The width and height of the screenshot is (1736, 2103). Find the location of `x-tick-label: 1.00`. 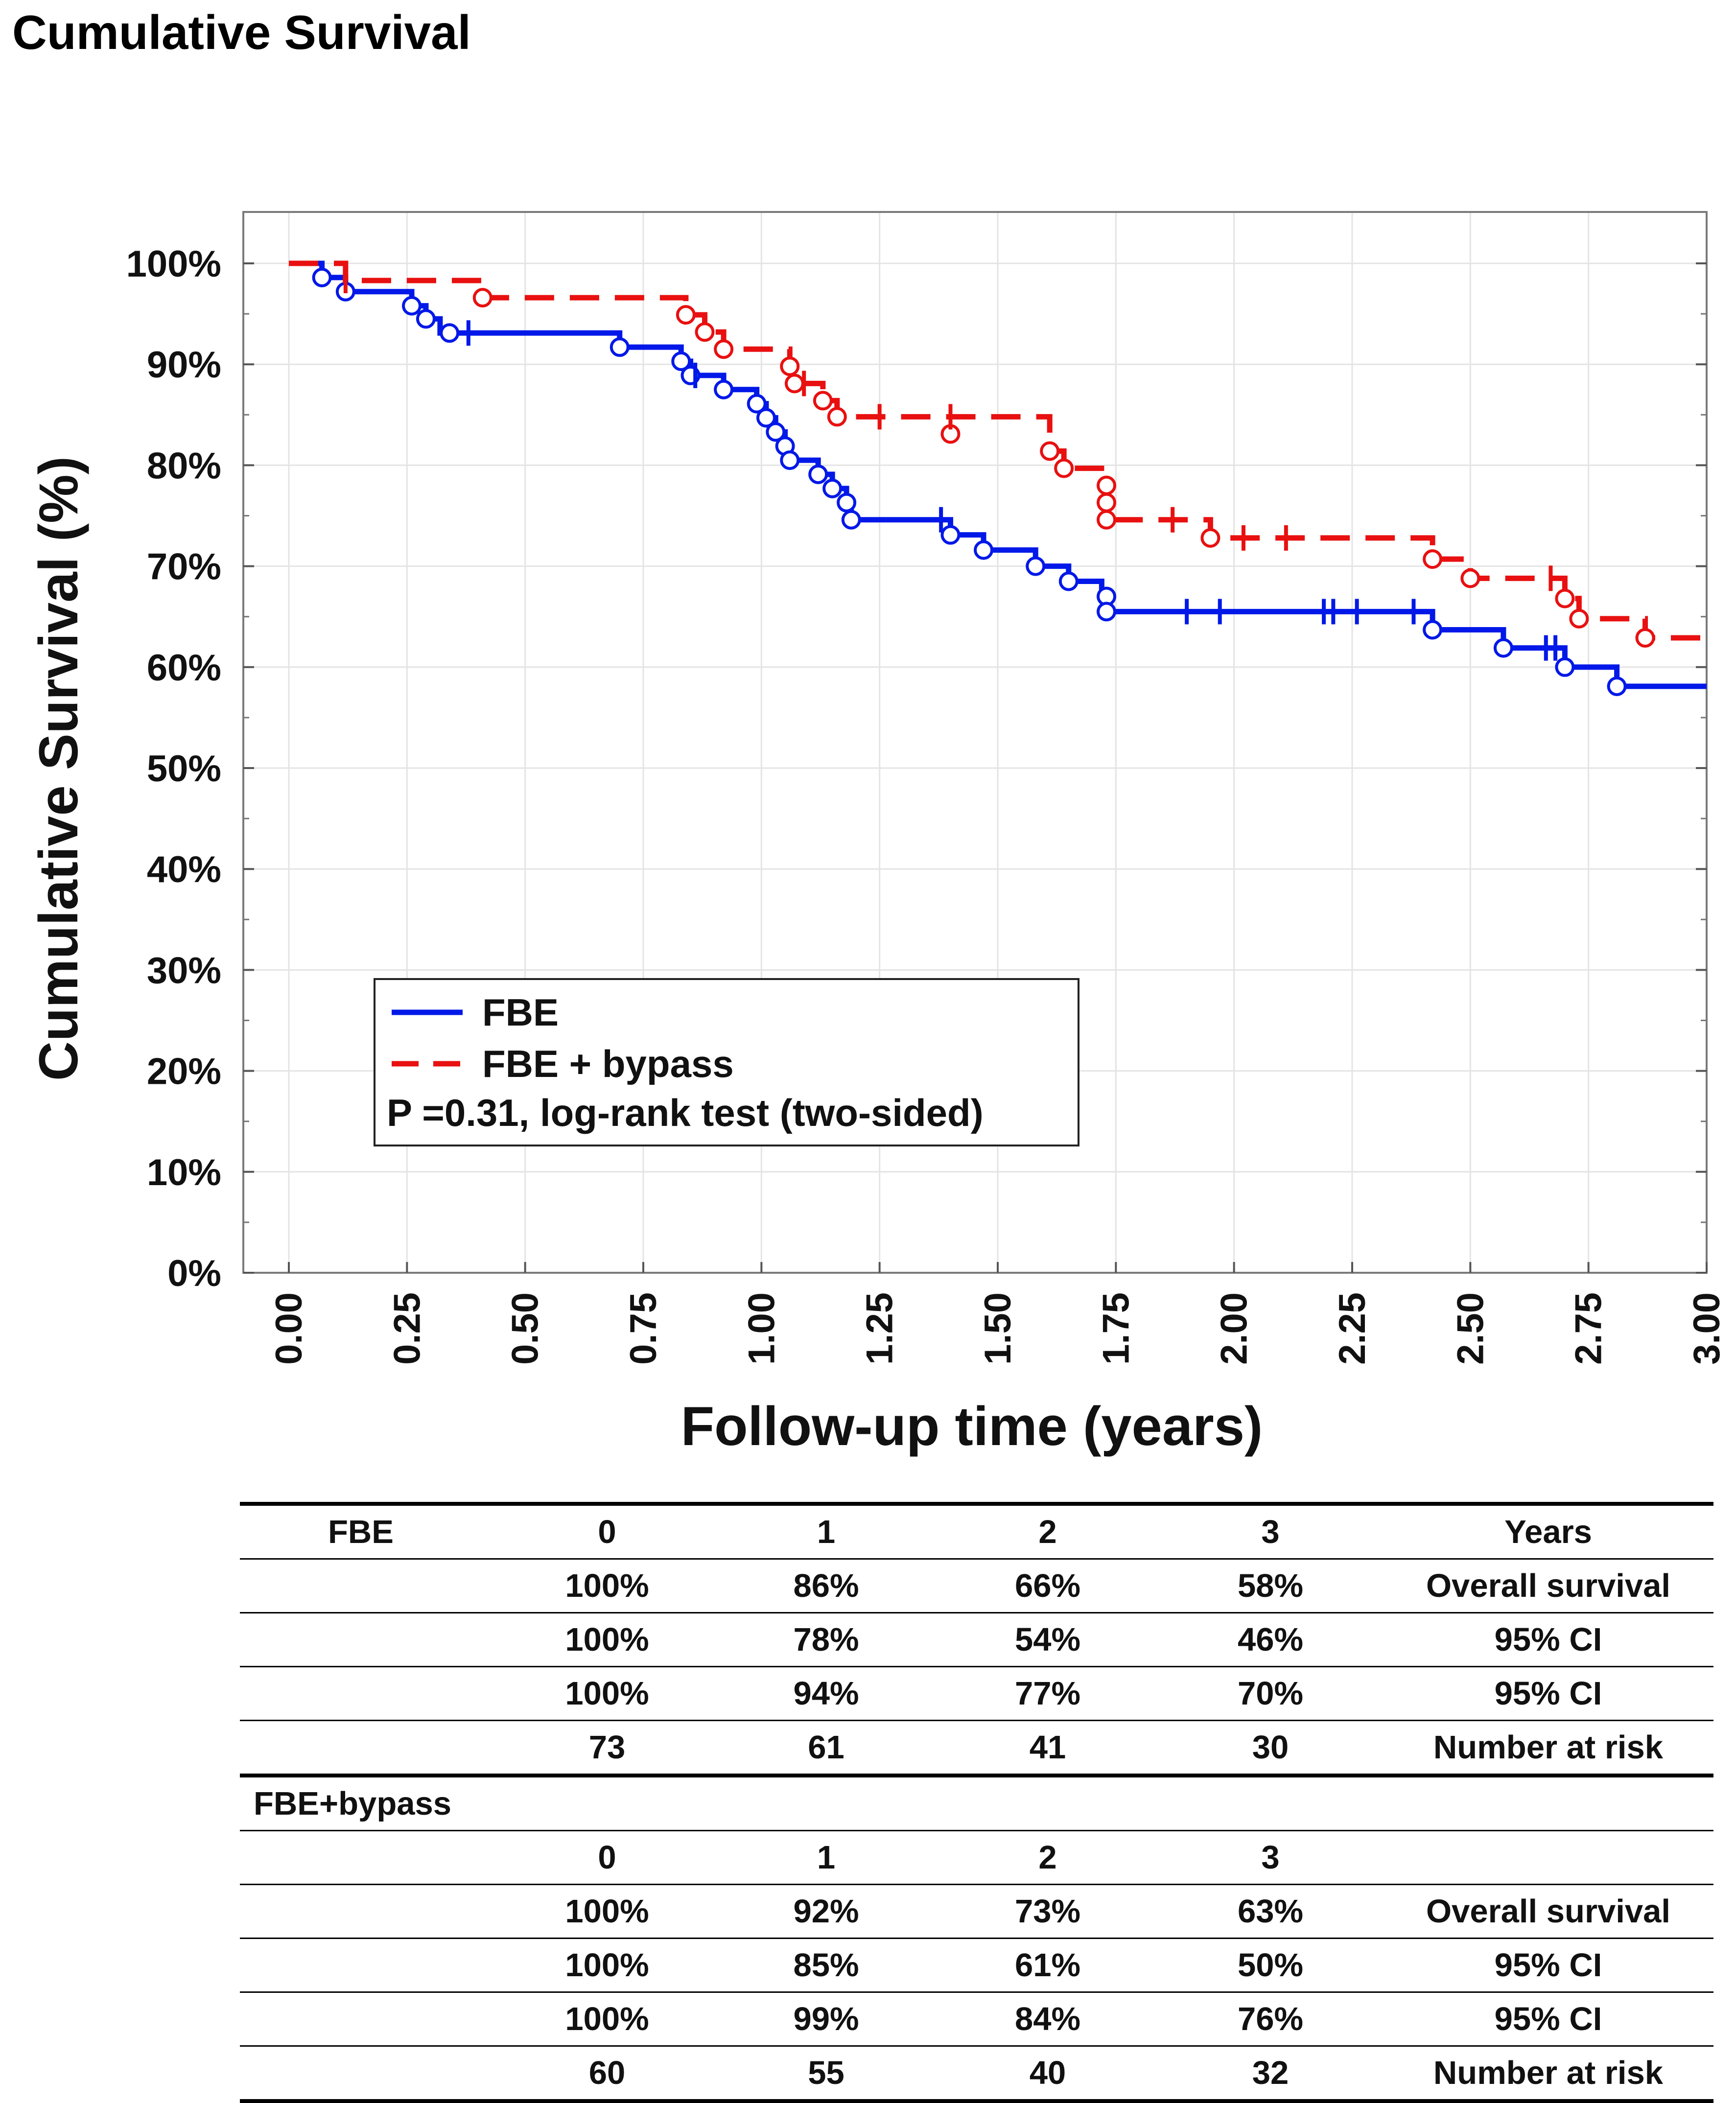

x-tick-label: 1.00 is located at coordinates (762, 1329).